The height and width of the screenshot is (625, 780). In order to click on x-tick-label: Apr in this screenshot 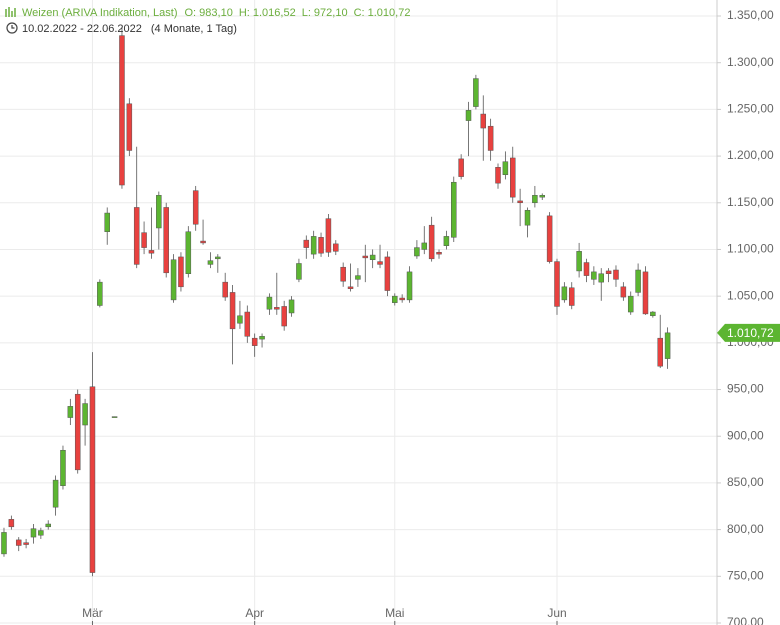, I will do `click(254, 613)`.